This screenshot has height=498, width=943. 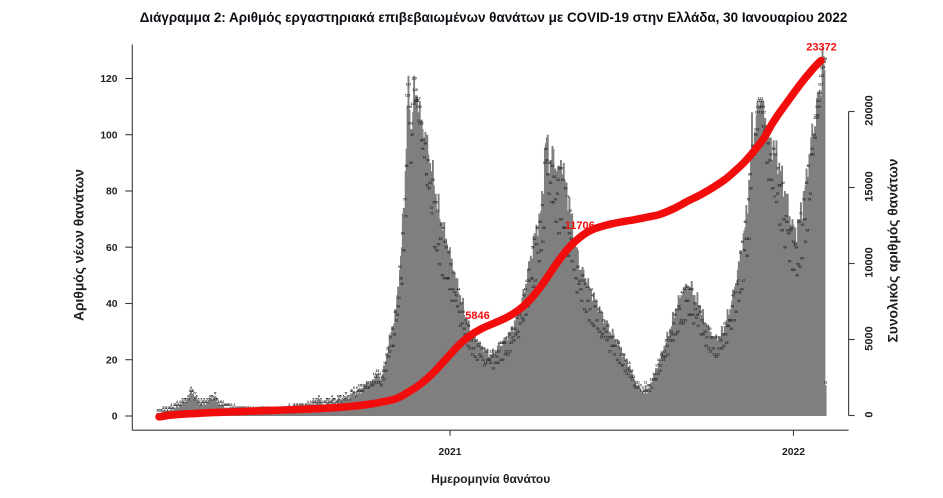 I want to click on svg-text: 46, so click(x=579, y=284).